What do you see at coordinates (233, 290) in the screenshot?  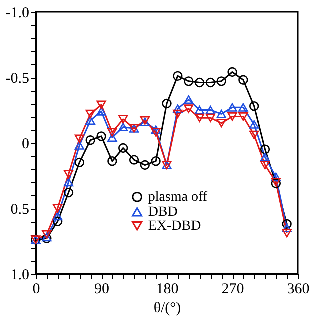 I see `x-tick-label: 270` at bounding box center [233, 290].